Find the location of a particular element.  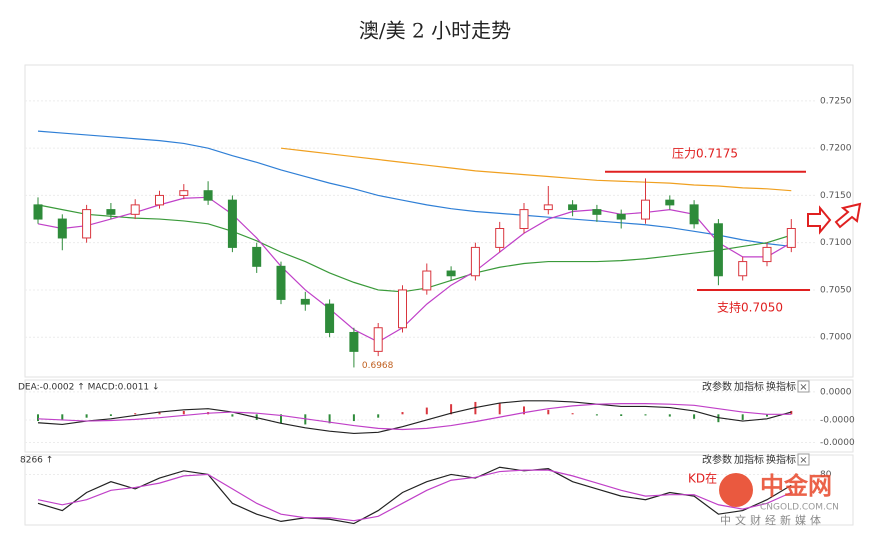

macd-panel is located at coordinates (439, 416).